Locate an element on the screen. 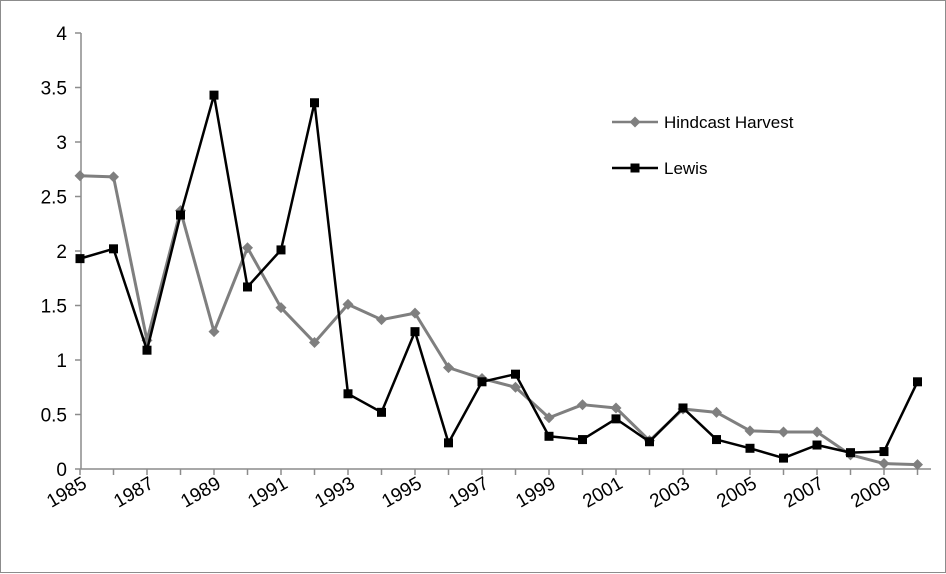 This screenshot has width=946, height=574. x-tick-label: 2009 is located at coordinates (870, 492).